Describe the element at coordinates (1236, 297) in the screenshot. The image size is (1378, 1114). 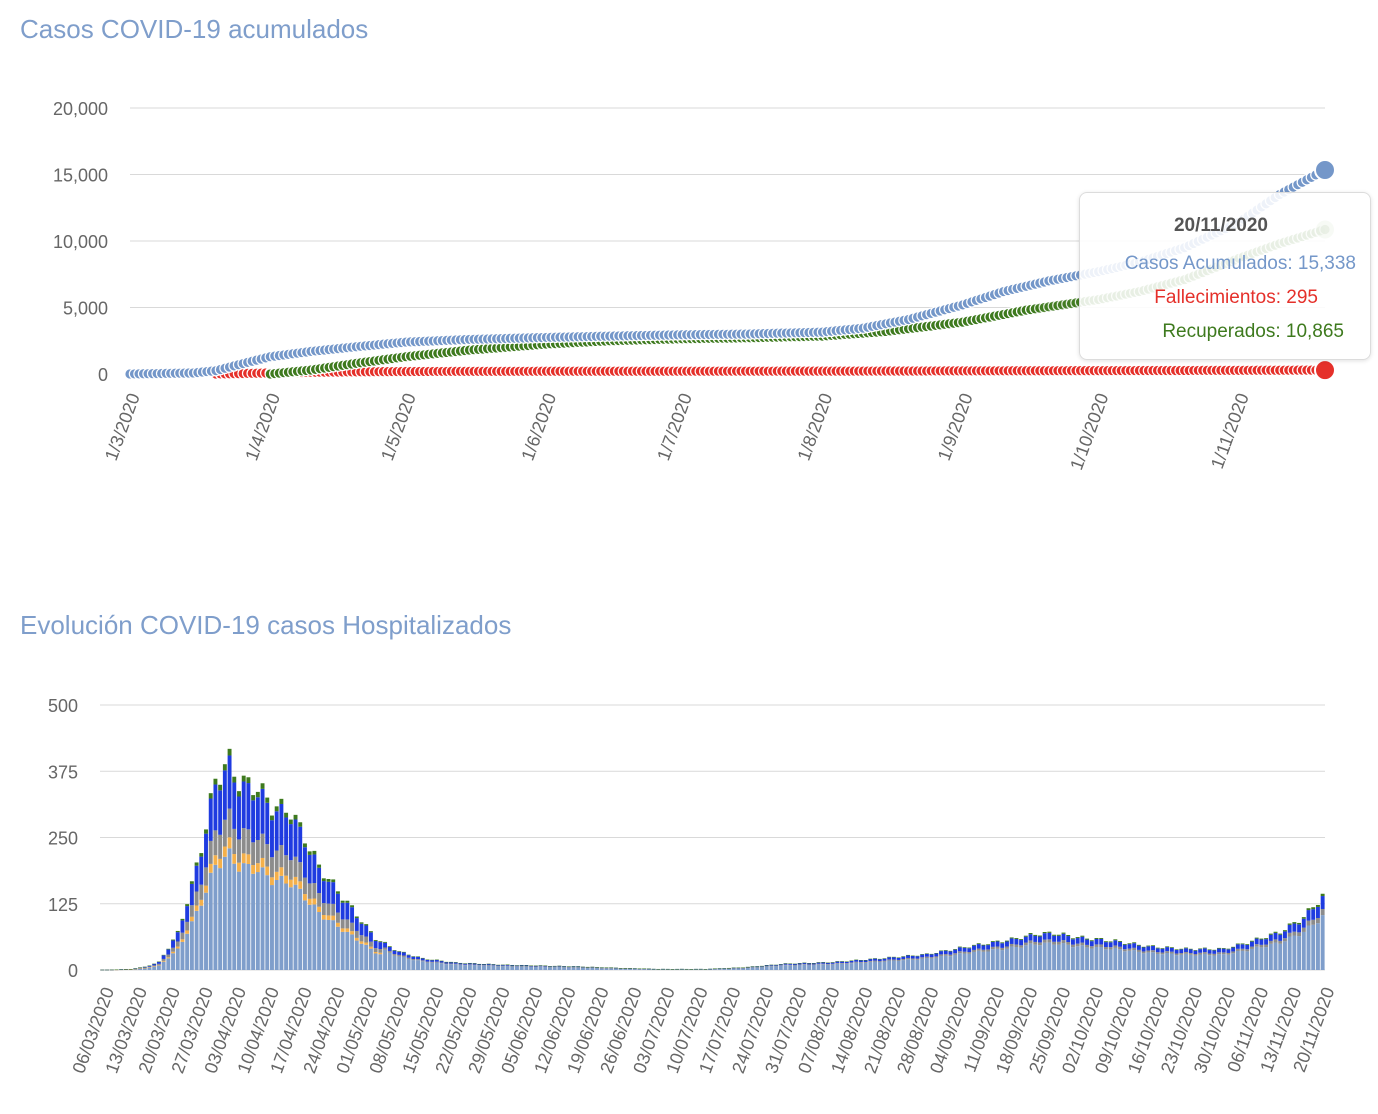
I see `tooltip-fallecimientos: Fallecimientos: 295` at that location.